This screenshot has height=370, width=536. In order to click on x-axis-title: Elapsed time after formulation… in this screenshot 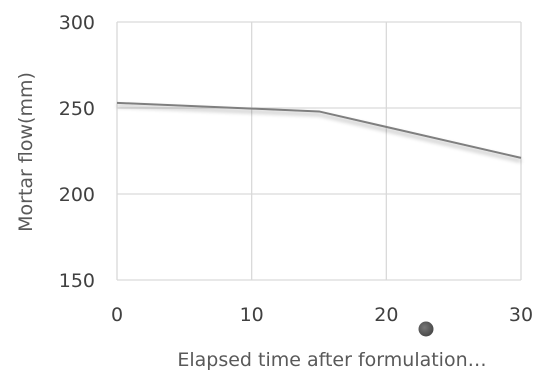, I will do `click(331, 359)`.